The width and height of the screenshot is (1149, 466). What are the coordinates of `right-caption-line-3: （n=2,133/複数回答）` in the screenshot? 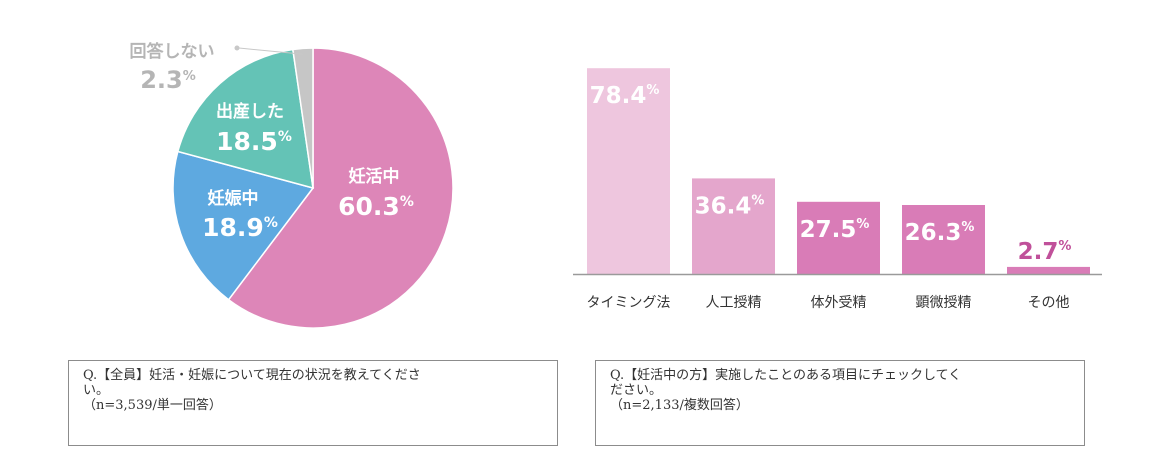 It's located at (679, 405).